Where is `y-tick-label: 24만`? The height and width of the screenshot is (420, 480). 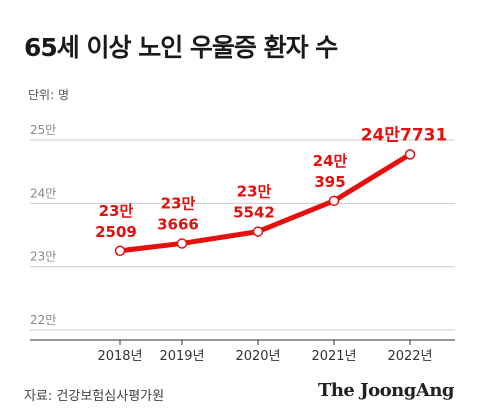
y-tick-label: 24만 is located at coordinates (43, 193).